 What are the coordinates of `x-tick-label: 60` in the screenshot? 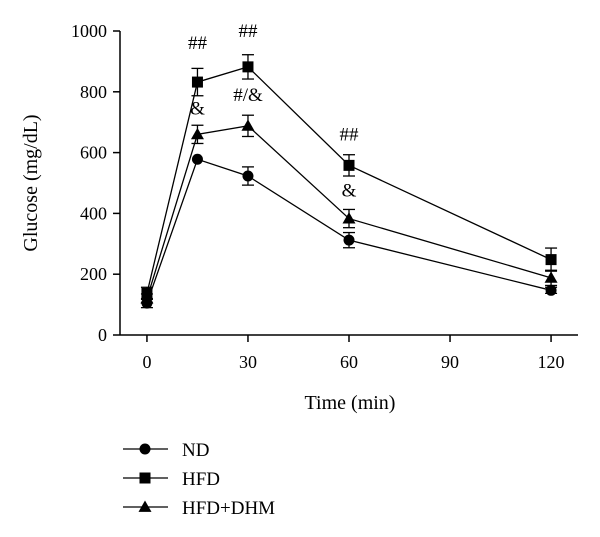 It's located at (349, 362).